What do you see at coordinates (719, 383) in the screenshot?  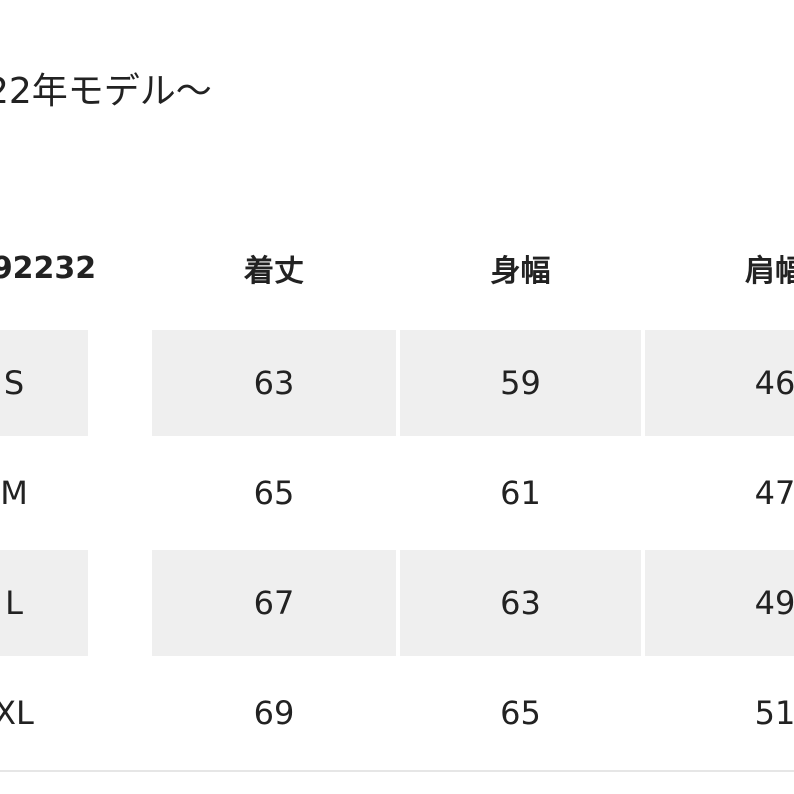 I see `table-cell: 46` at bounding box center [719, 383].